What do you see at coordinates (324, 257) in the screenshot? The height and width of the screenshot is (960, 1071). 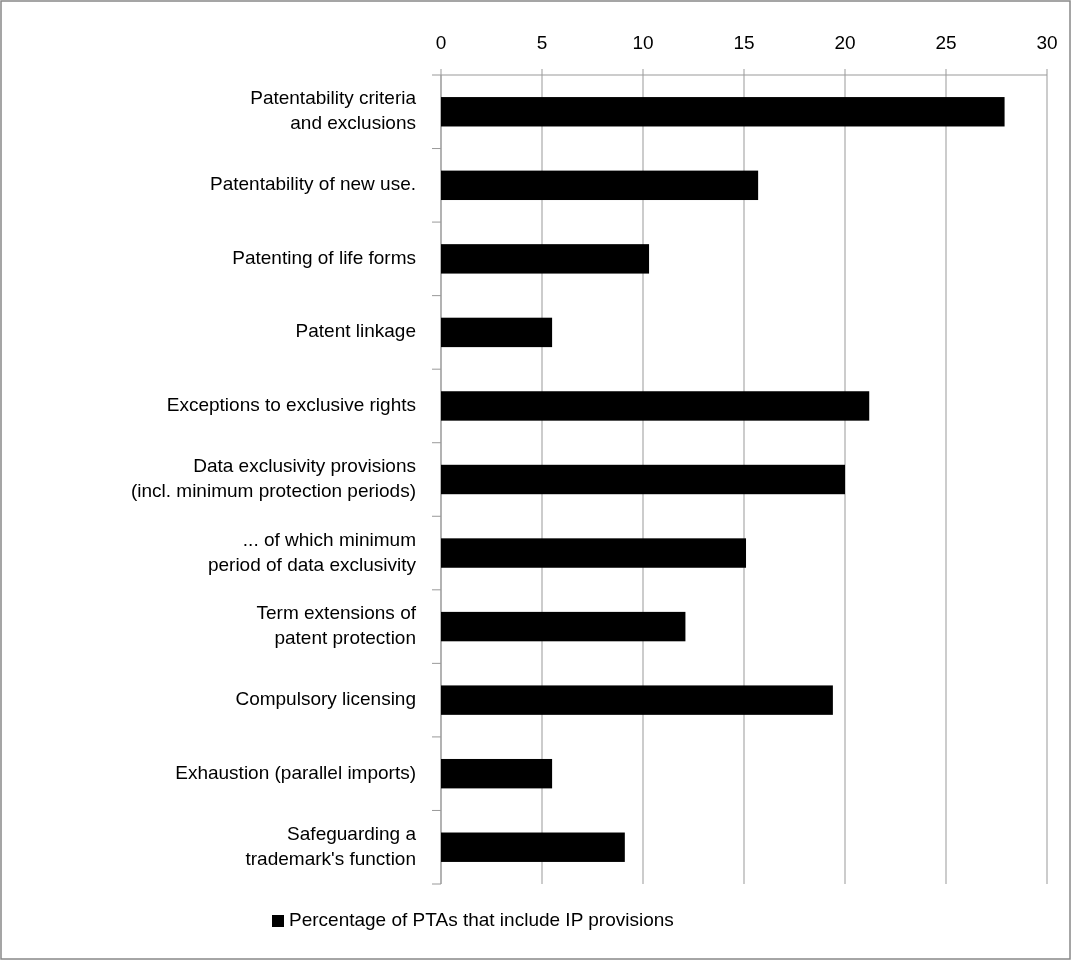 I see `y-tick-label: Patenting of life forms` at bounding box center [324, 257].